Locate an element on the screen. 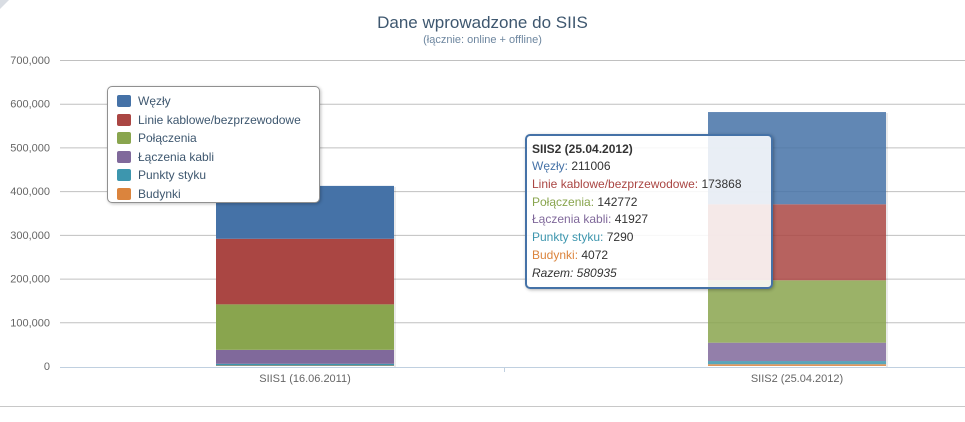 The width and height of the screenshot is (965, 422). tooltip-row: Węzły: 211006 is located at coordinates (651, 167).